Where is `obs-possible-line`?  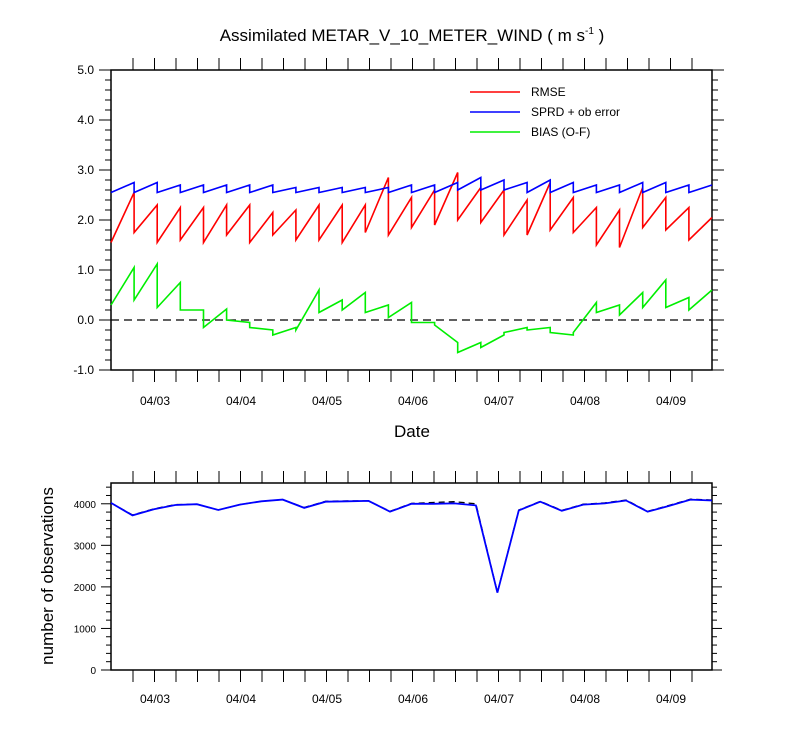 obs-possible-line is located at coordinates (411, 545).